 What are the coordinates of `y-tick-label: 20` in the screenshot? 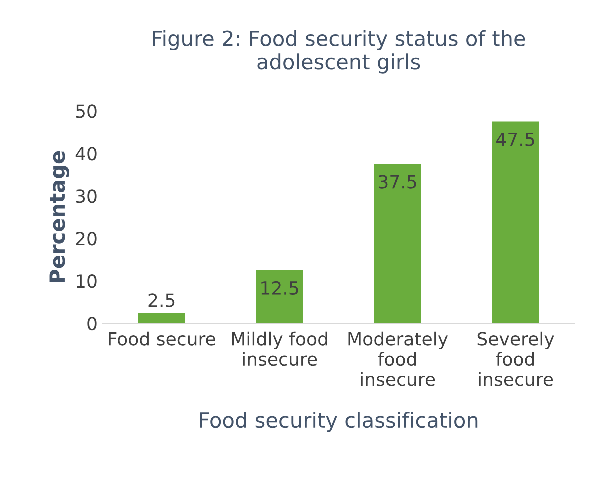 It's located at (86, 239).